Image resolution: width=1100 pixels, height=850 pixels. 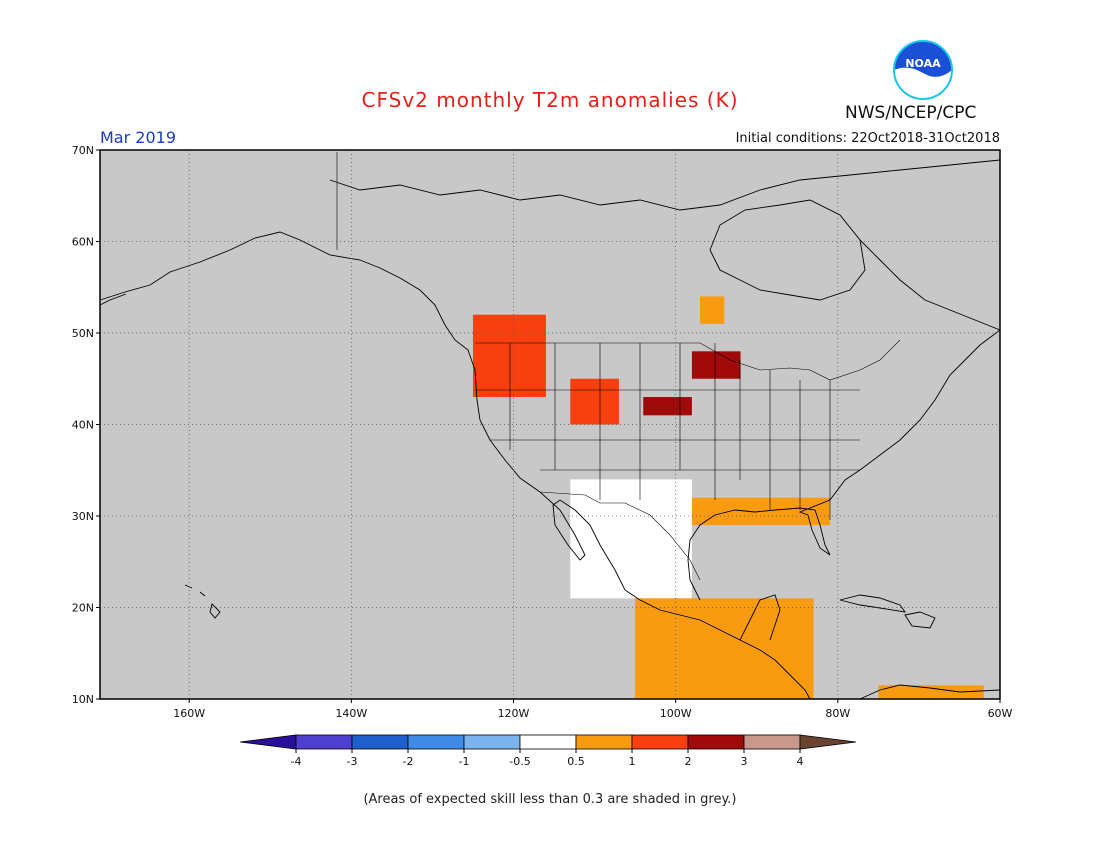 What do you see at coordinates (83, 150) in the screenshot?
I see `lat-label: 70N` at bounding box center [83, 150].